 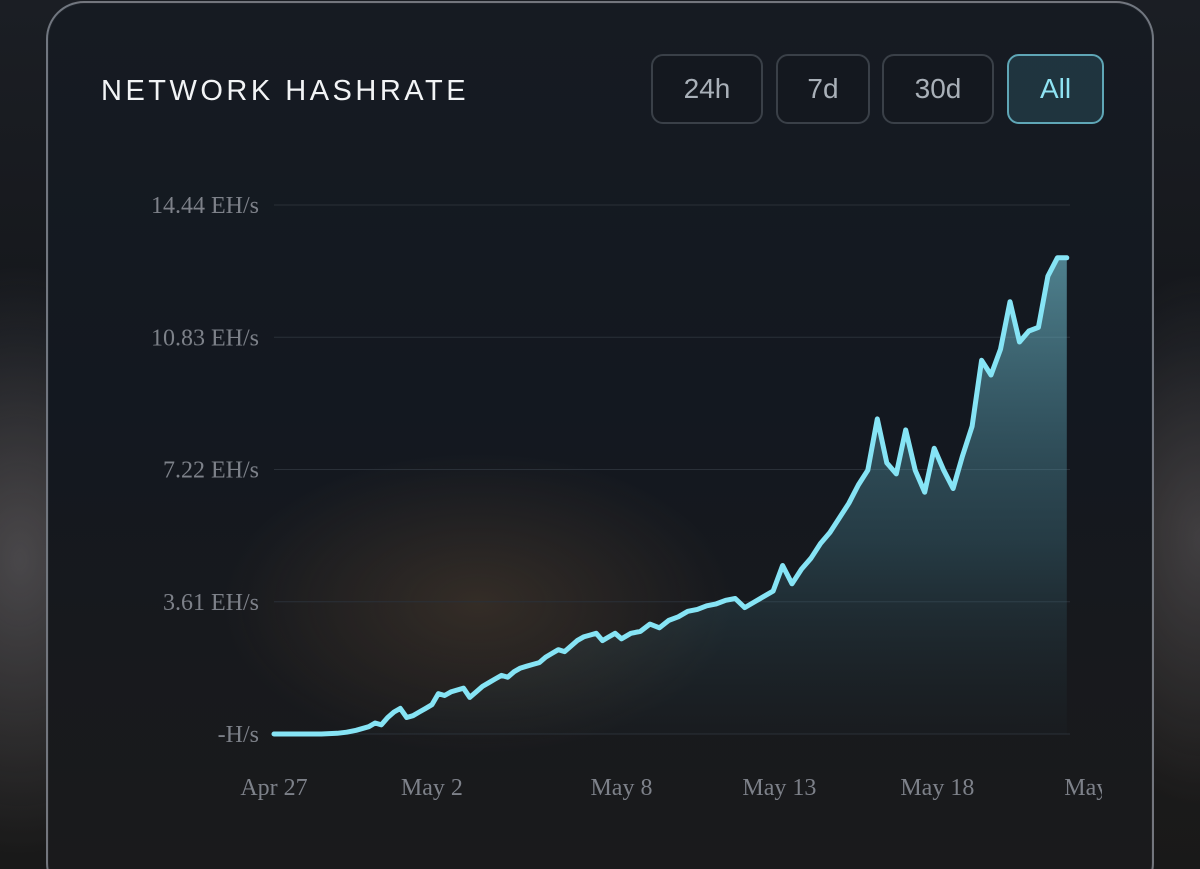 I want to click on x-tick-label: Apr 27, so click(x=273, y=788).